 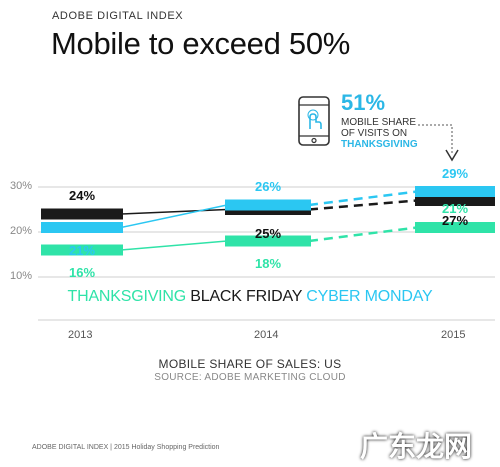 What do you see at coordinates (374, 133) in the screenshot?
I see `callout-line-2: OF VISITS ON` at bounding box center [374, 133].